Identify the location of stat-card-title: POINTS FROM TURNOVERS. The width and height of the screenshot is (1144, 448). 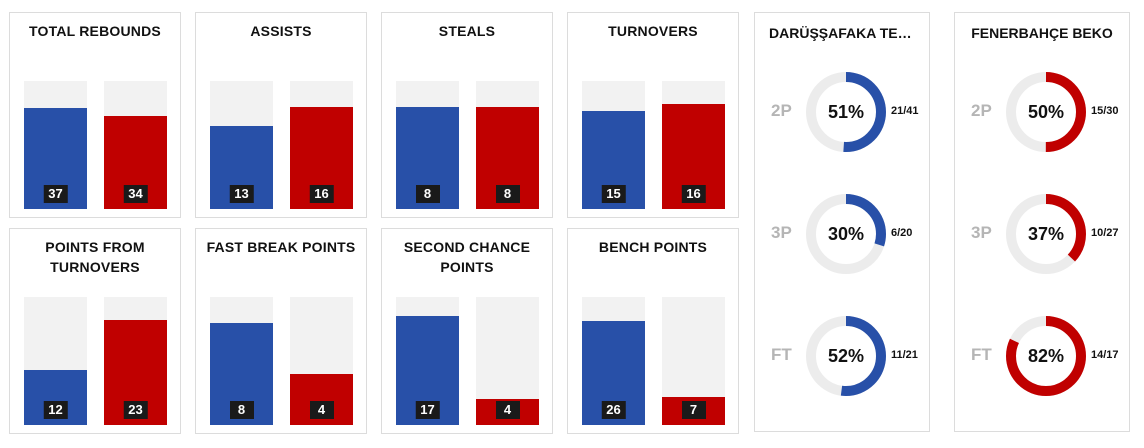
(95, 257).